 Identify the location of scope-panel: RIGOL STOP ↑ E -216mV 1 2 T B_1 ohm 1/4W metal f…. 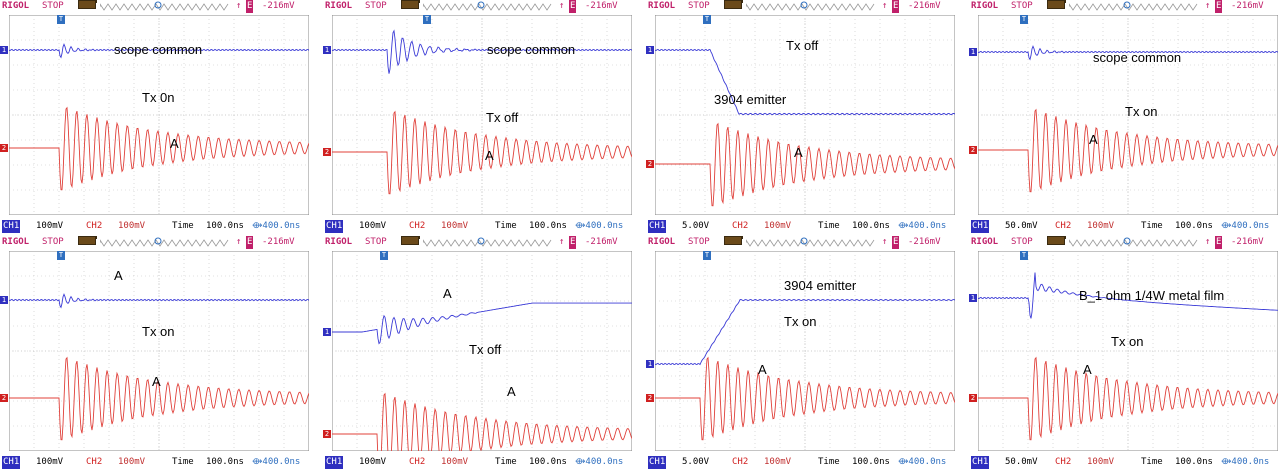
(1128, 352).